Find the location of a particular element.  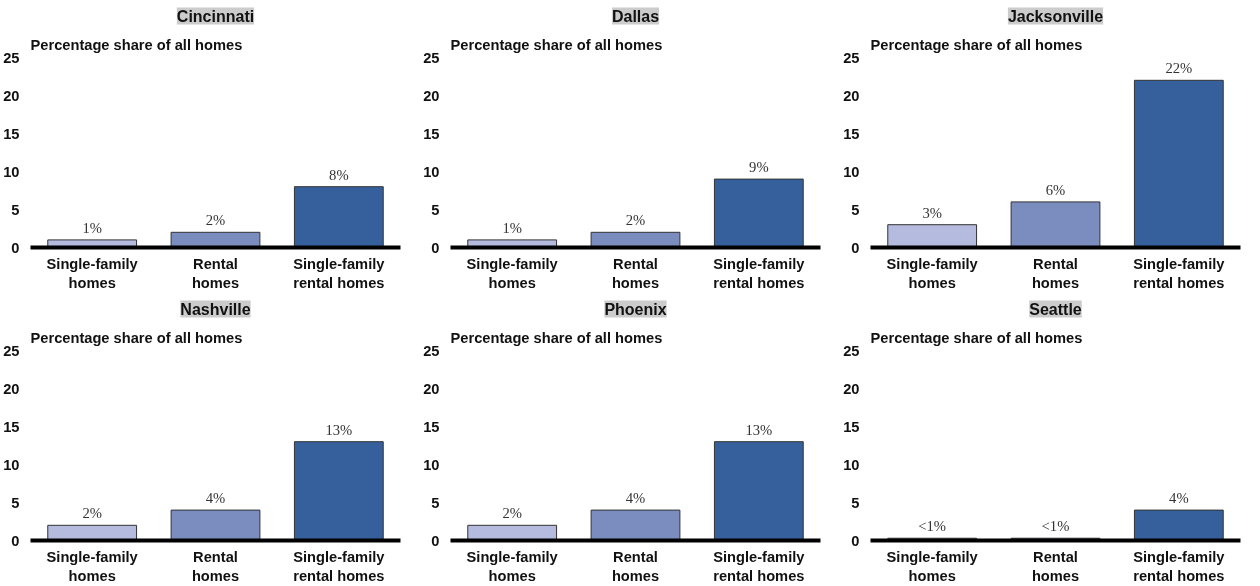

data-label: 9% is located at coordinates (759, 167).